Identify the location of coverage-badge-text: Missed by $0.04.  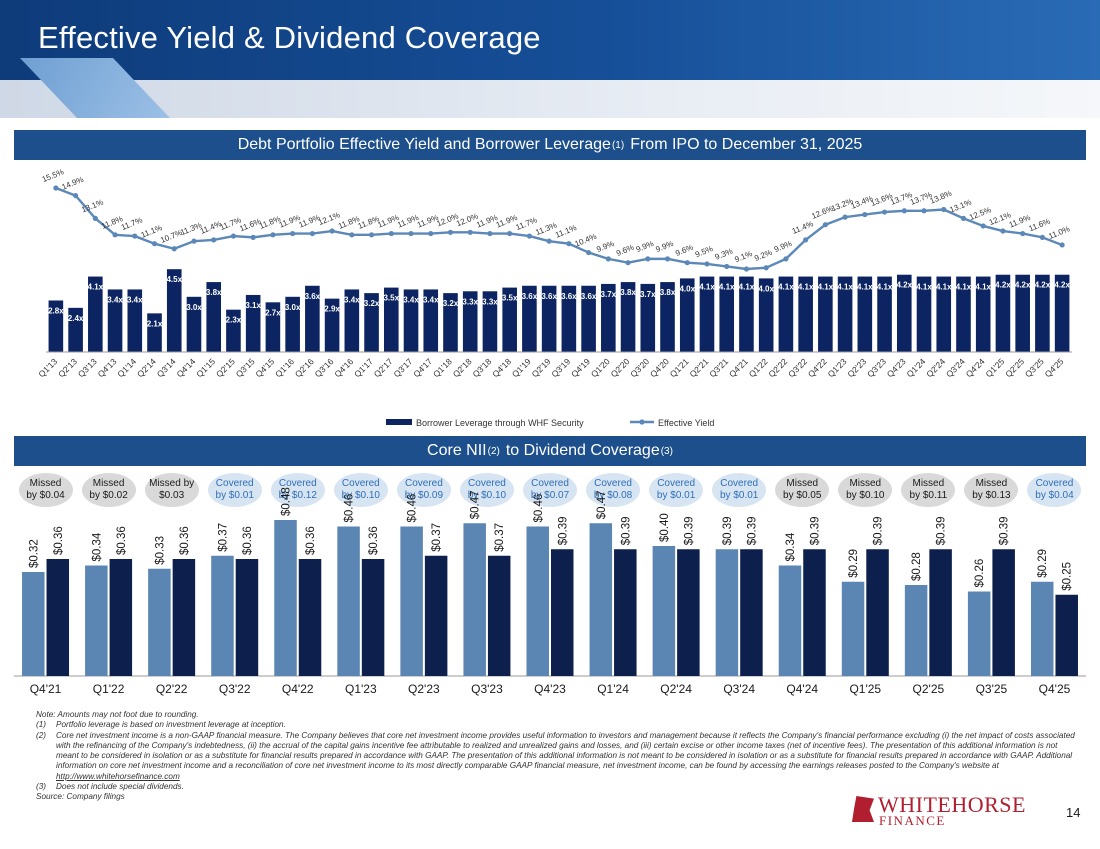
(45, 489).